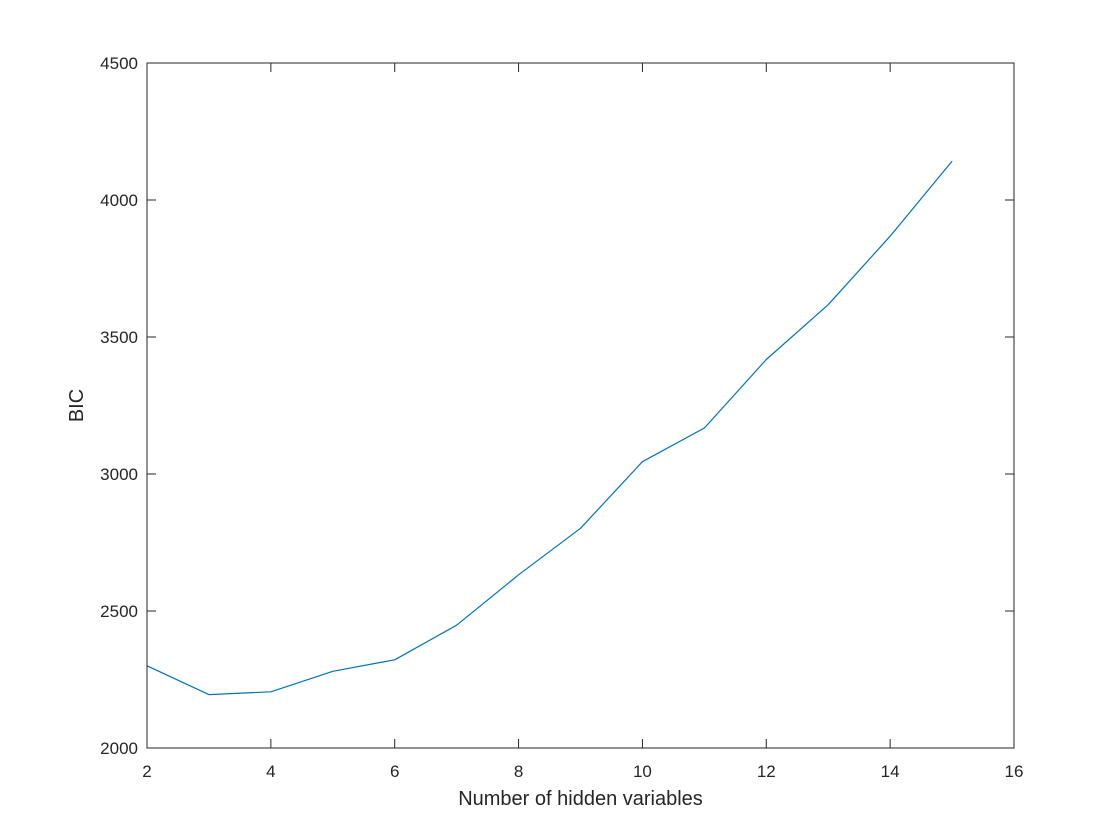 Image resolution: width=1120 pixels, height=840 pixels. I want to click on x-tick-label: 8, so click(518, 771).